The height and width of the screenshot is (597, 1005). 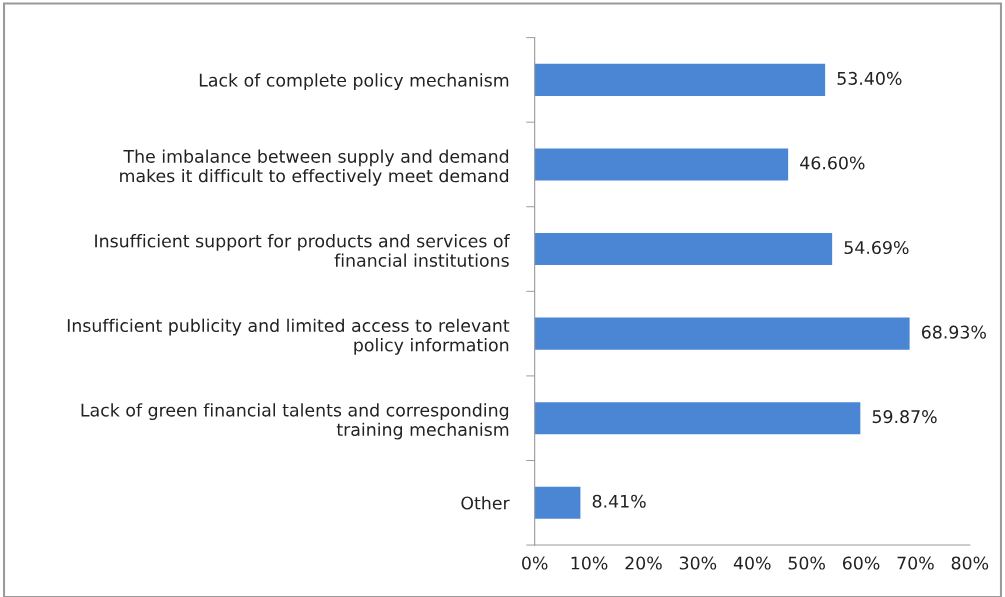 What do you see at coordinates (970, 563) in the screenshot?
I see `x-tick-label: 80%` at bounding box center [970, 563].